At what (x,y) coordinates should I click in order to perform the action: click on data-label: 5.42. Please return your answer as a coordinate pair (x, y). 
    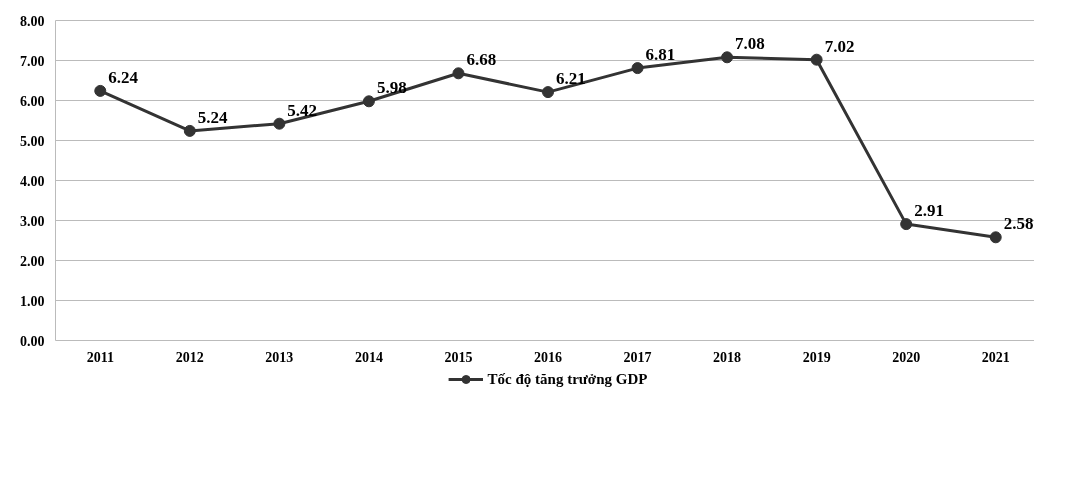
    Looking at the image, I should click on (302, 110).